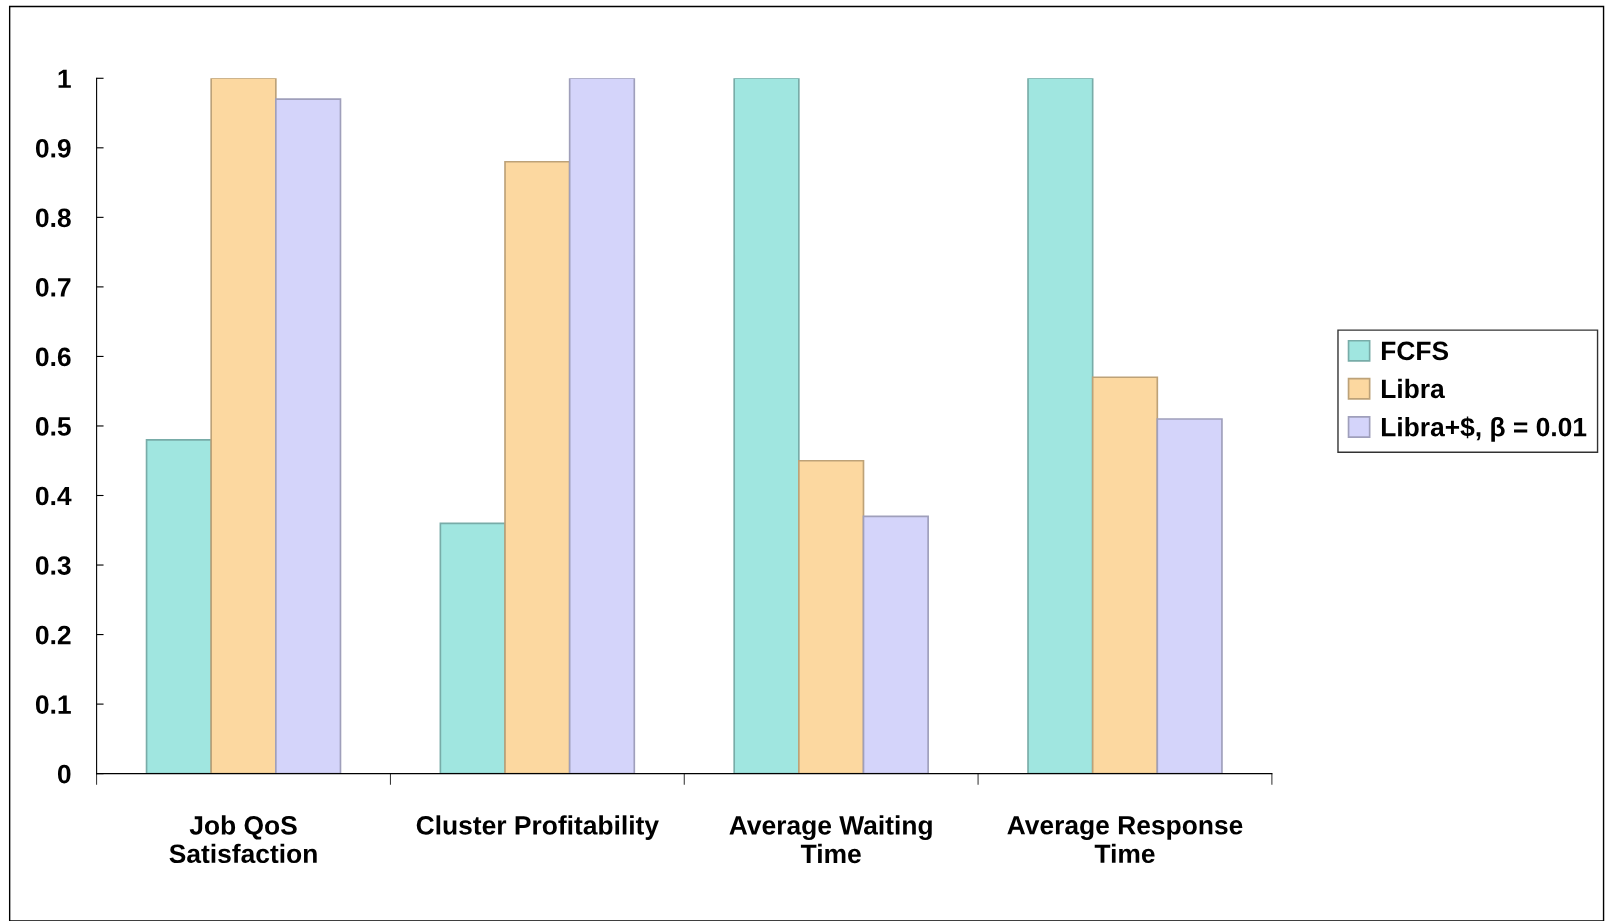 This screenshot has height=921, width=1610. What do you see at coordinates (1125, 840) in the screenshot?
I see `x-tick-label: Average Response Time` at bounding box center [1125, 840].